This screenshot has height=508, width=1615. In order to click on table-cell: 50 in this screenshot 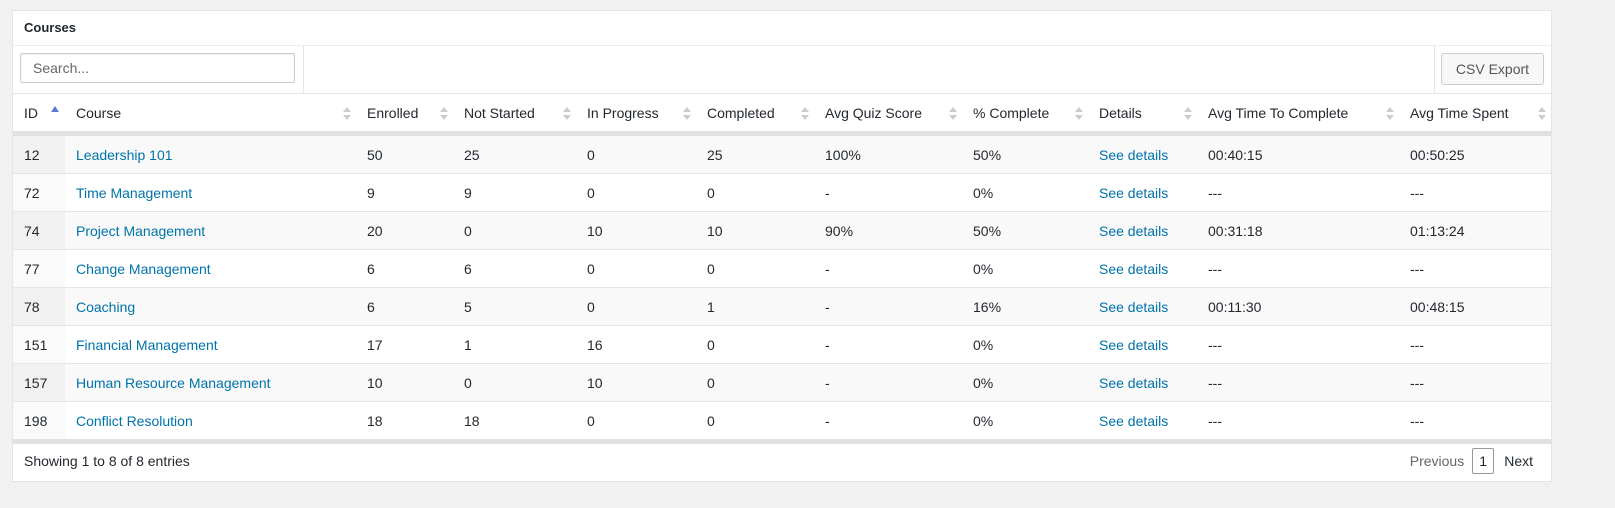, I will do `click(404, 153)`.